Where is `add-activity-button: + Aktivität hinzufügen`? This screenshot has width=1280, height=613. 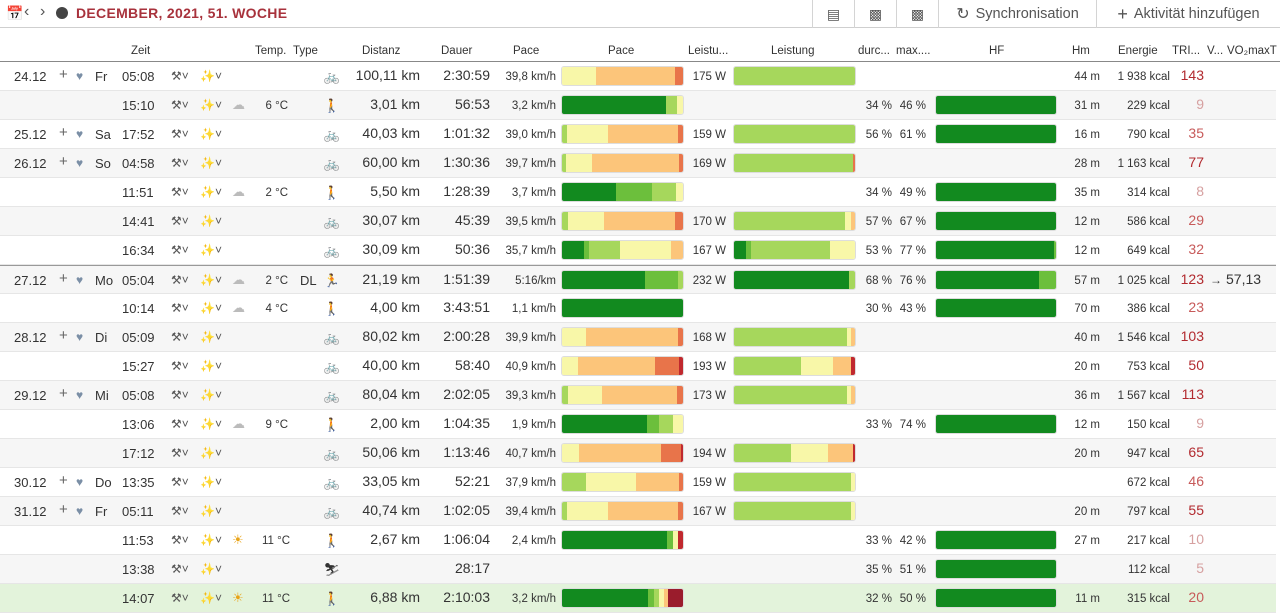 add-activity-button: + Aktivität hinzufügen is located at coordinates (1188, 14).